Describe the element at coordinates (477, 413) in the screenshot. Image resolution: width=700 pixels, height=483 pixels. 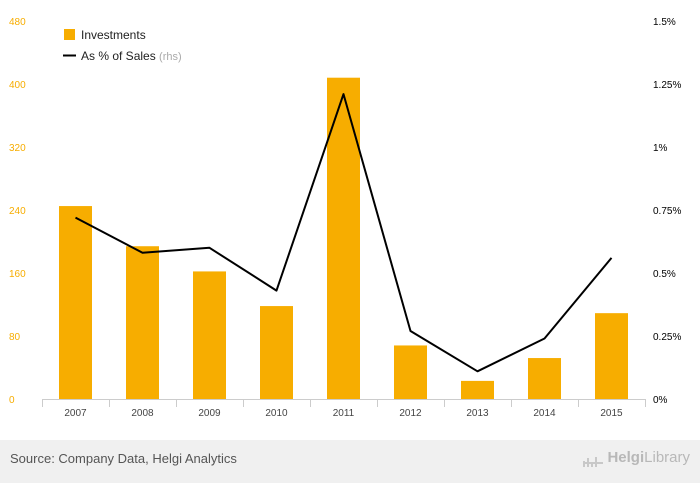
I see `x-tick-label: 2013` at that location.